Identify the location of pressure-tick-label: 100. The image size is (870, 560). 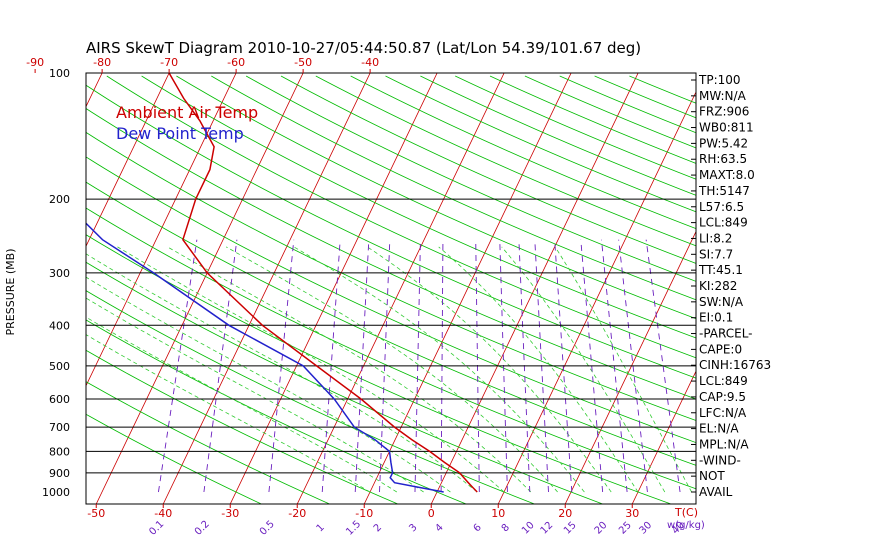
(59, 73).